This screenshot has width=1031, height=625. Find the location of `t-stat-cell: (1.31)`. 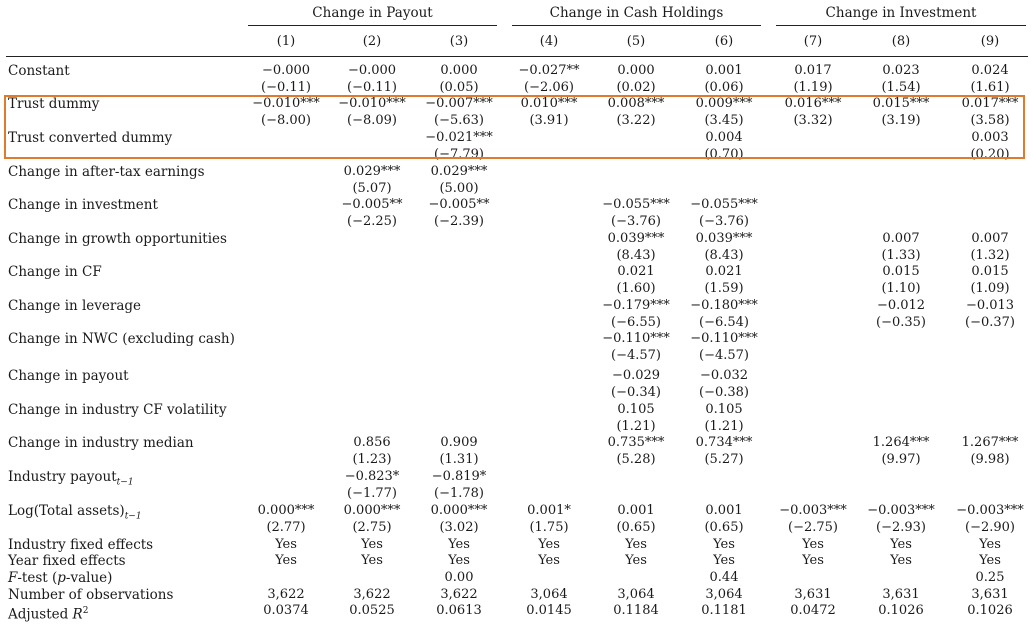

t-stat-cell: (1.31) is located at coordinates (459, 459).